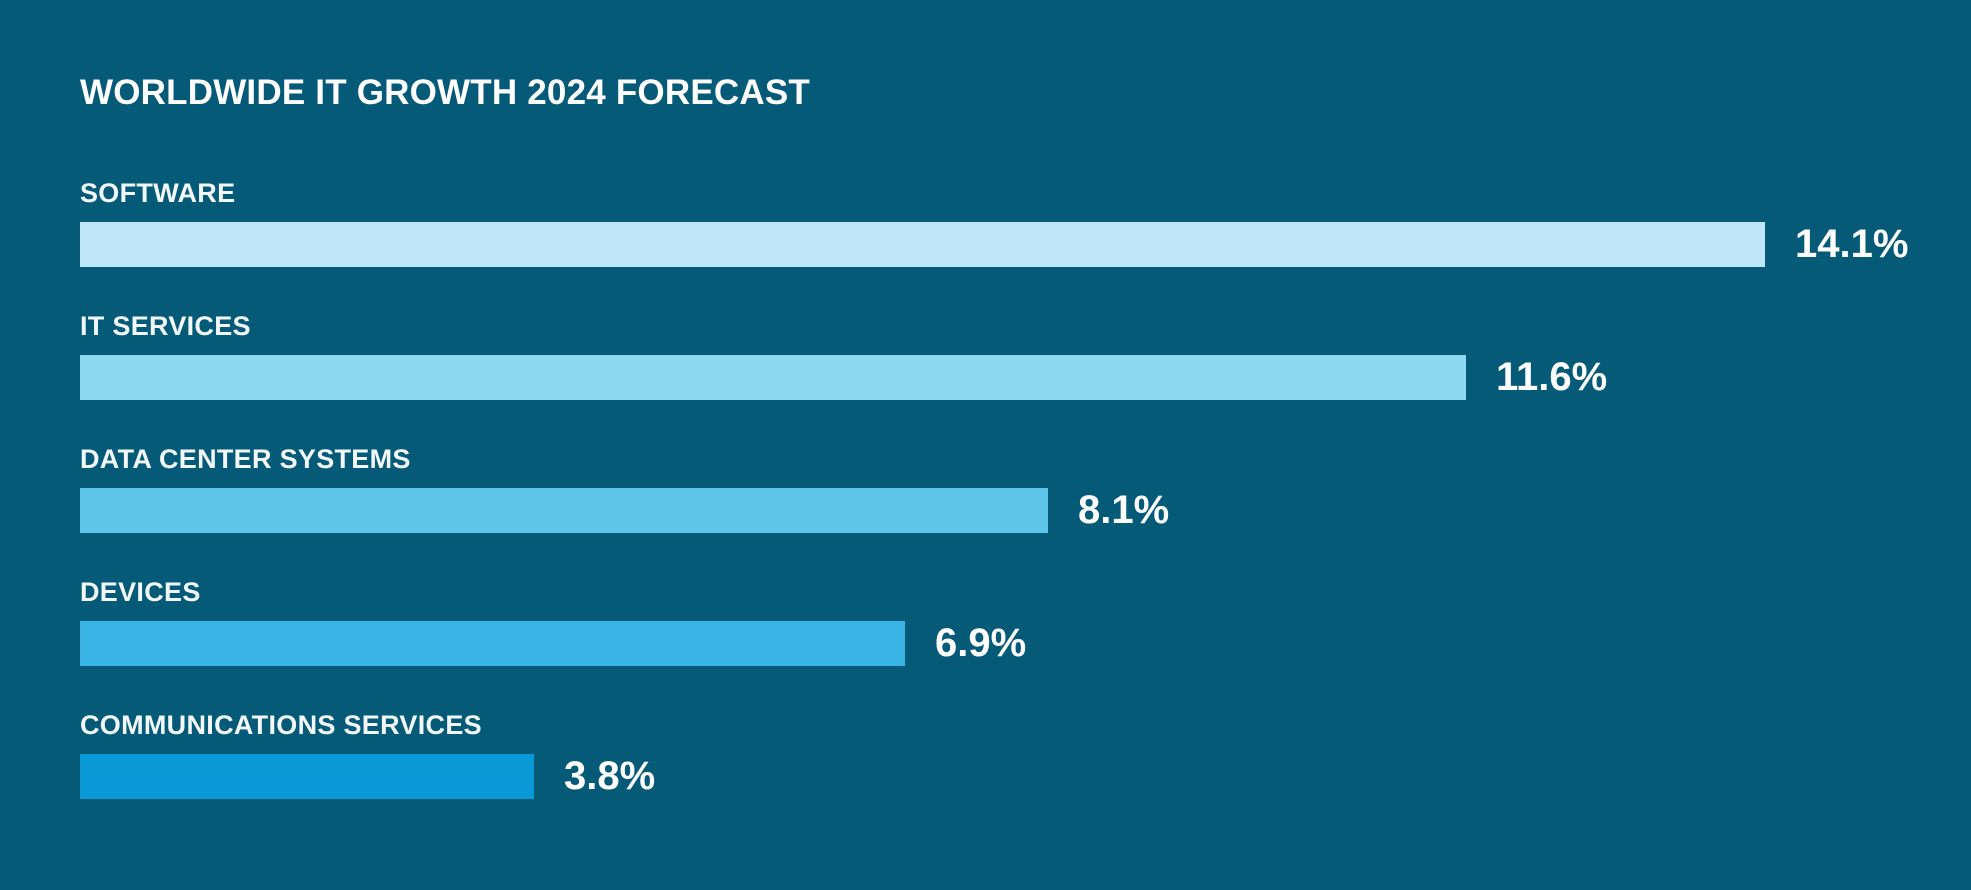  Describe the element at coordinates (1852, 244) in the screenshot. I see `bar-value: 14.1%` at that location.